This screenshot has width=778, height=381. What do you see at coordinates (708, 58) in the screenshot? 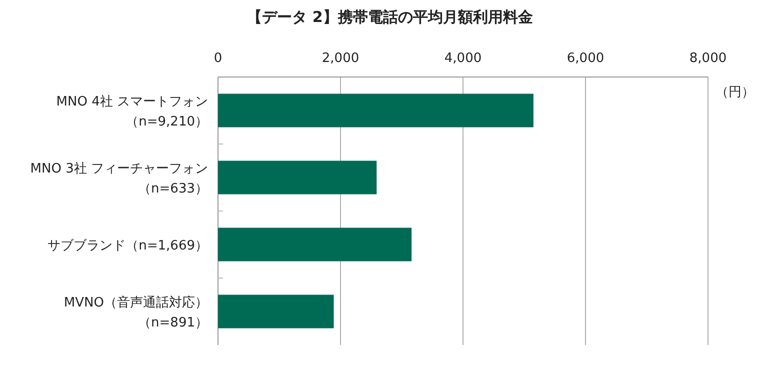
I see `x-tick-label: 8,000` at bounding box center [708, 58].